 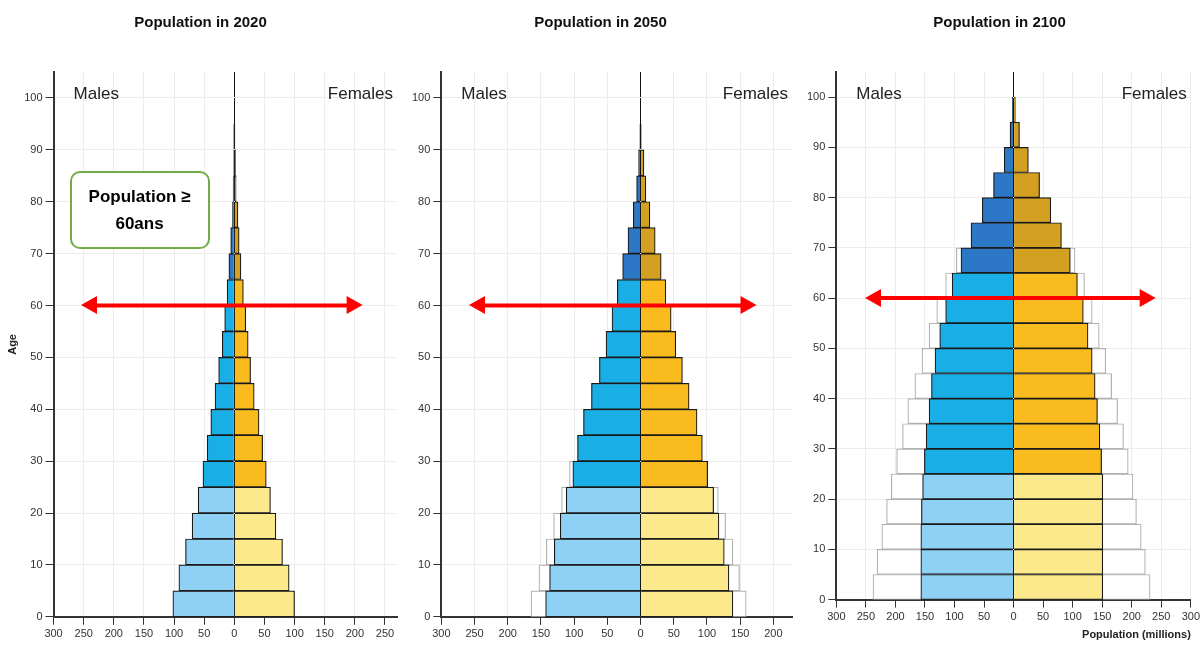 I want to click on chart-title: Population in 2050, so click(x=600, y=22).